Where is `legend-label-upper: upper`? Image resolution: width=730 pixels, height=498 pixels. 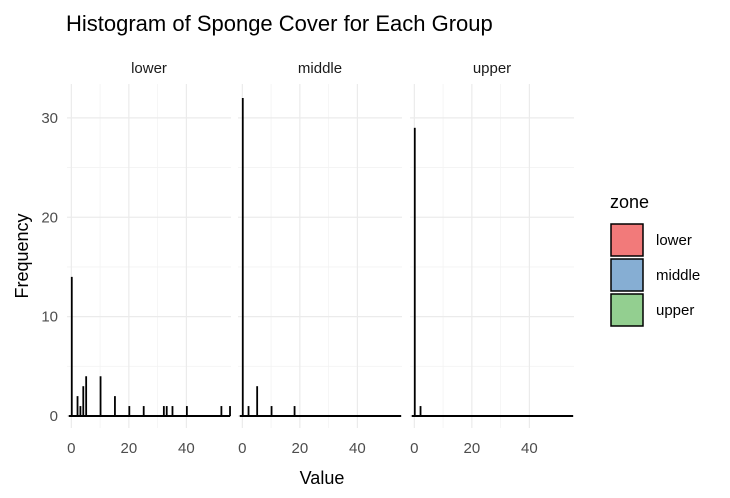 legend-label-upper: upper is located at coordinates (675, 310).